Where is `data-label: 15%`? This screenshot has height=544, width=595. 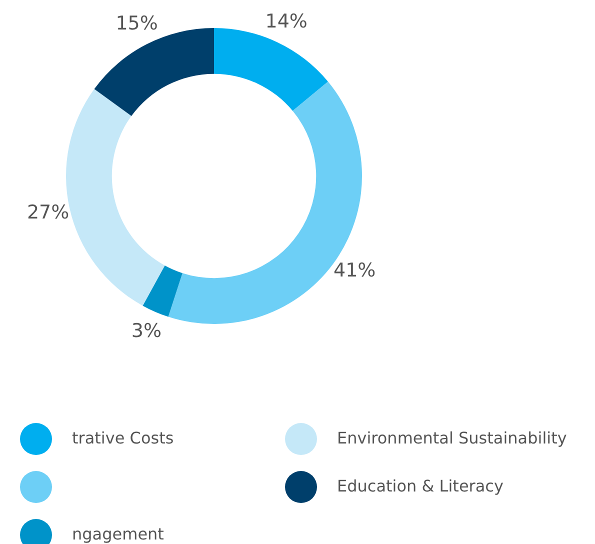 data-label: 15% is located at coordinates (137, 23).